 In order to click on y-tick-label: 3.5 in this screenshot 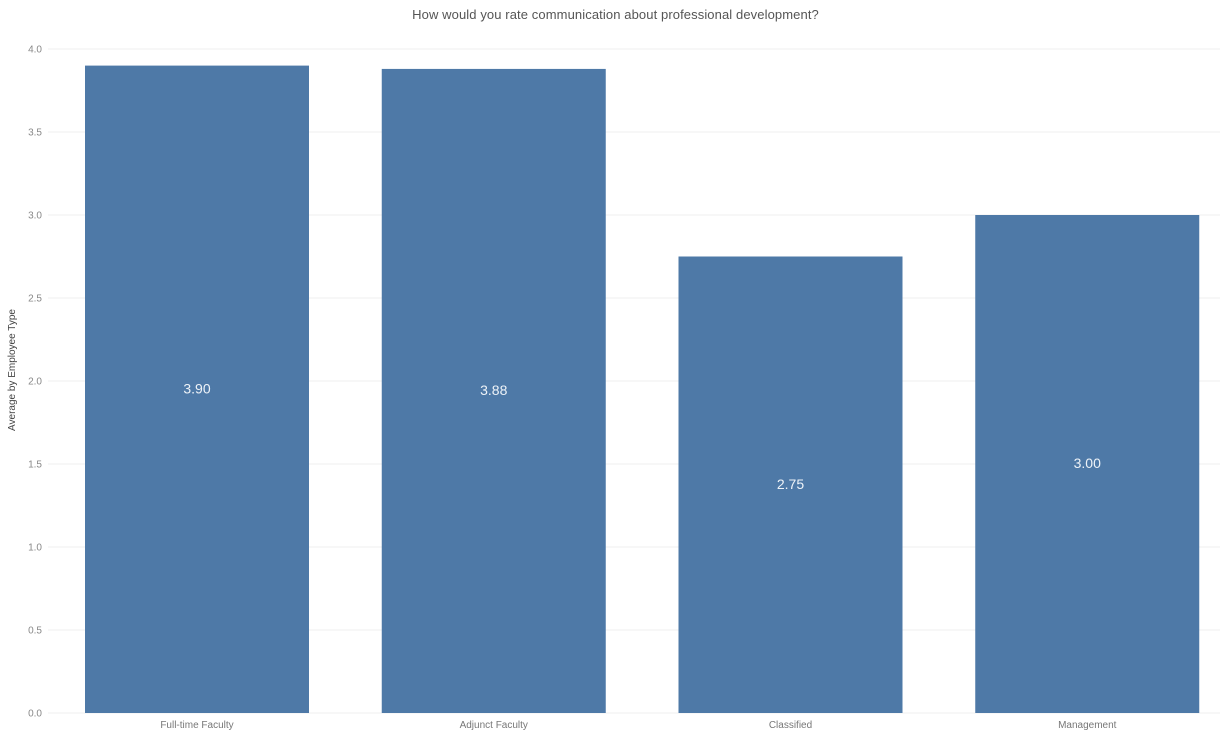, I will do `click(35, 133)`.